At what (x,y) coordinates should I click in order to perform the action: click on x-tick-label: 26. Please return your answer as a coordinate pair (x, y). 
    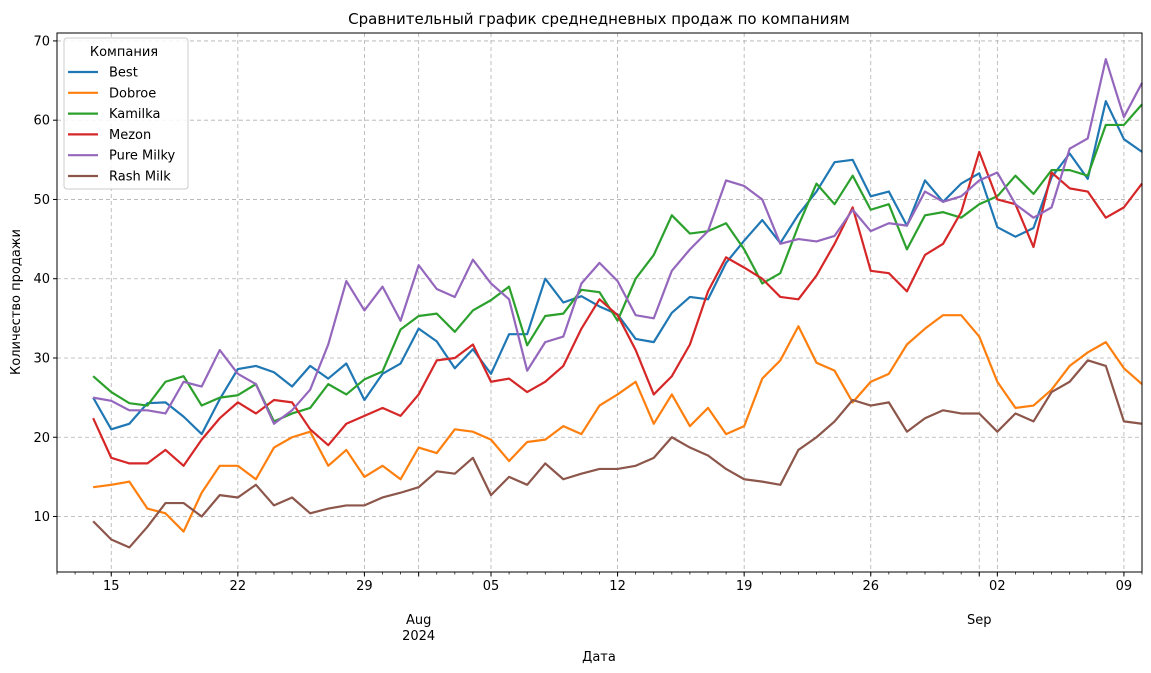
    Looking at the image, I should click on (870, 586).